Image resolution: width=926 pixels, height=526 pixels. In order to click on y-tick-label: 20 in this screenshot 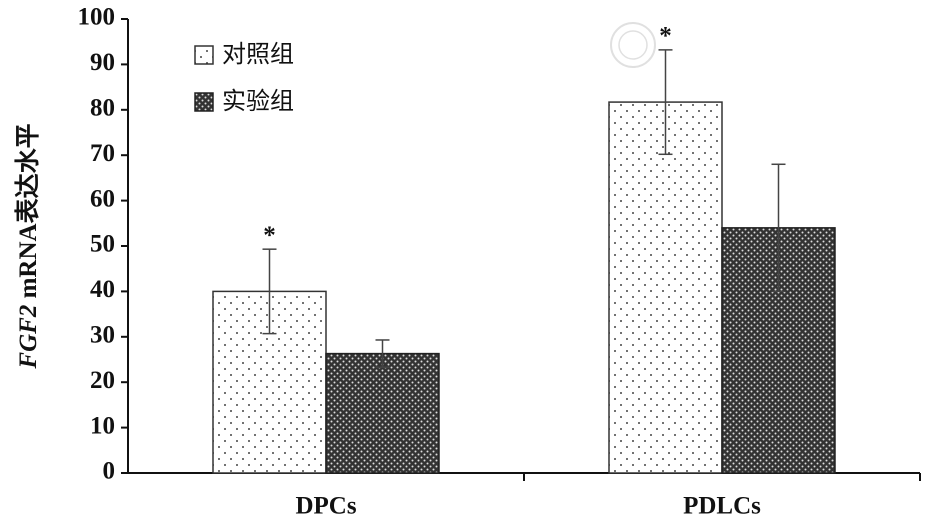, I will do `click(102, 380)`.